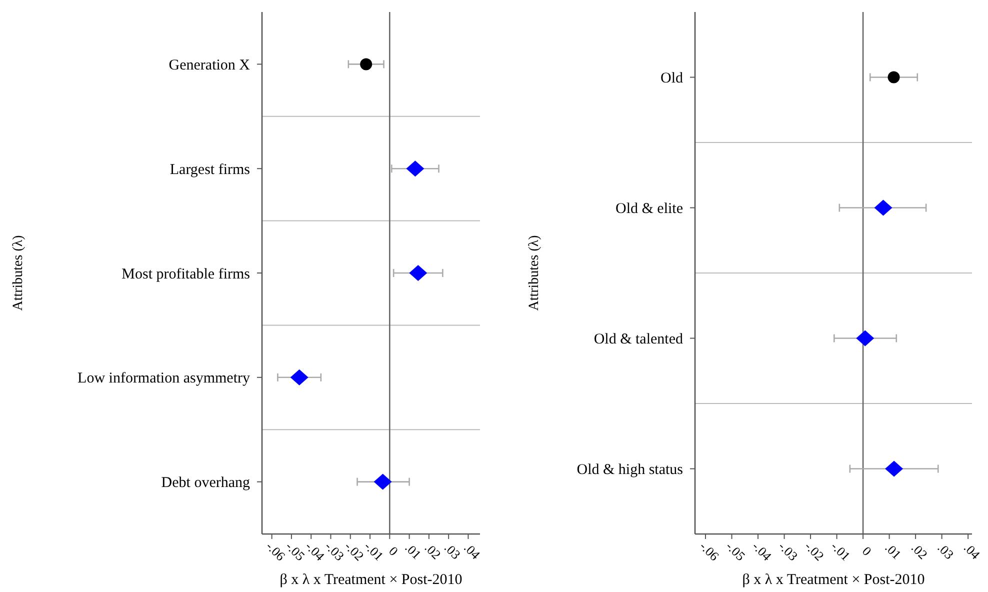 Image resolution: width=988 pixels, height=592 pixels. What do you see at coordinates (762, 551) in the screenshot?
I see `x-tick-label: -.04` at bounding box center [762, 551].